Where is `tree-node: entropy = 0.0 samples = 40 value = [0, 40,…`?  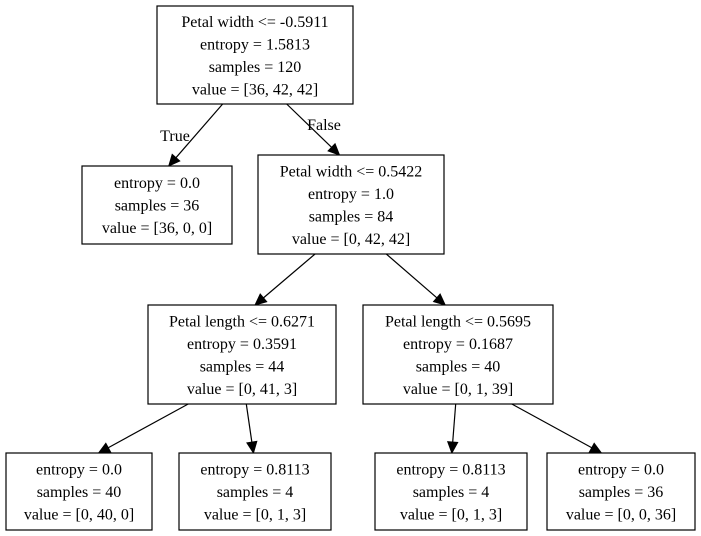
tree-node: entropy = 0.0 samples = 40 value = [0, 40,… is located at coordinates (79, 491).